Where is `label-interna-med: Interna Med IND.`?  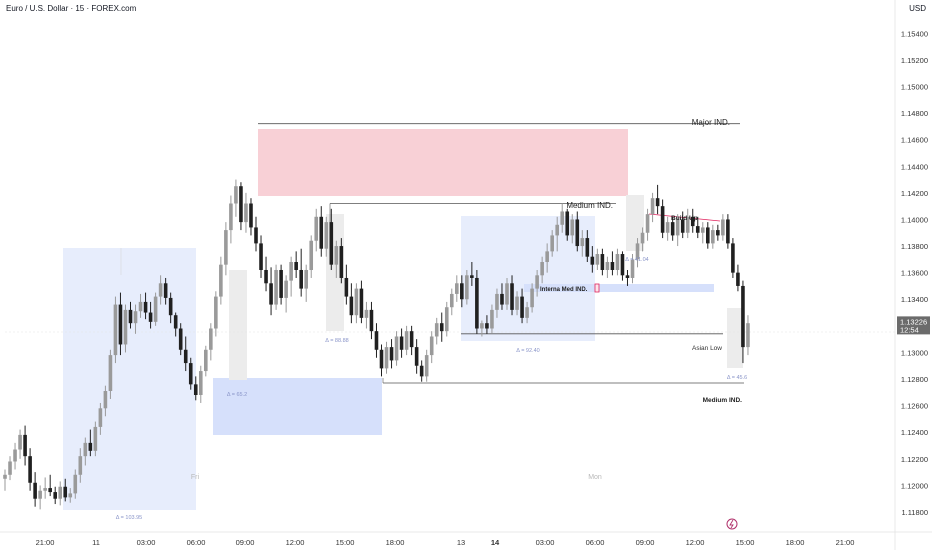 label-interna-med: Interna Med IND. is located at coordinates (564, 290).